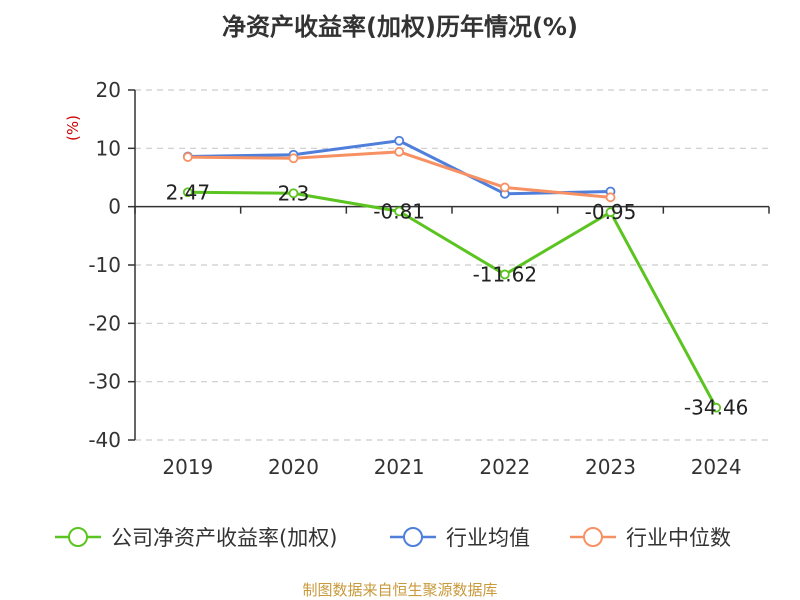  Describe the element at coordinates (716, 467) in the screenshot. I see `x-tick-label: 2024` at that location.